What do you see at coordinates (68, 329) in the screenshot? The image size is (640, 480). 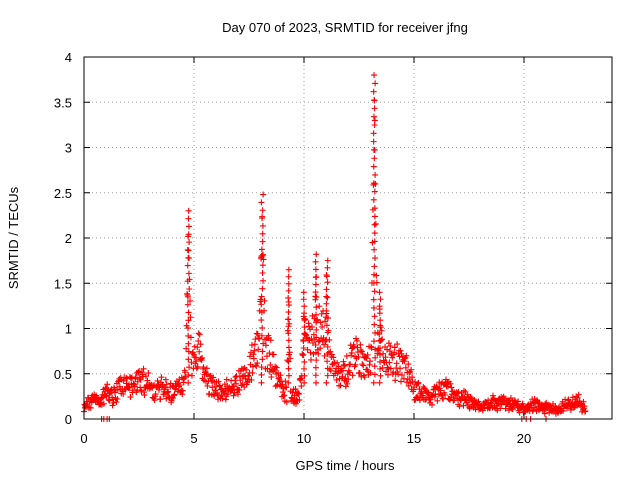 I see `y-tick-label: 1` at bounding box center [68, 329].